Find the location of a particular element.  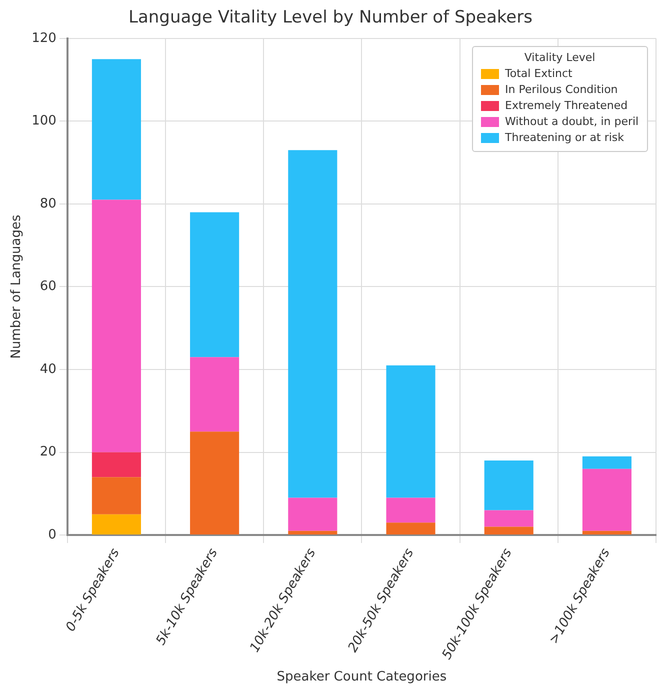

legend-label: Threatening or at risk is located at coordinates (564, 137).